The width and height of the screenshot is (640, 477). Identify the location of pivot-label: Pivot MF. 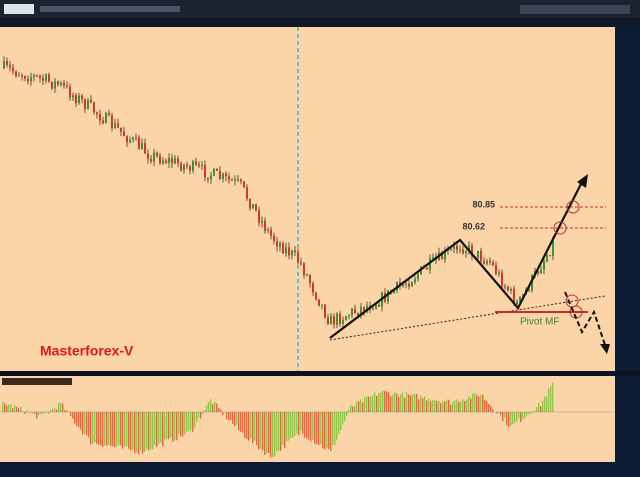
(539, 322).